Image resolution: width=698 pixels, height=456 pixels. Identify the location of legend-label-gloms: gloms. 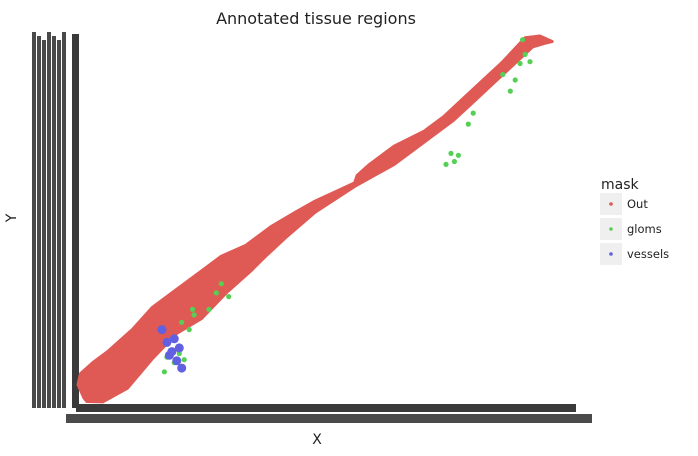
(644, 229).